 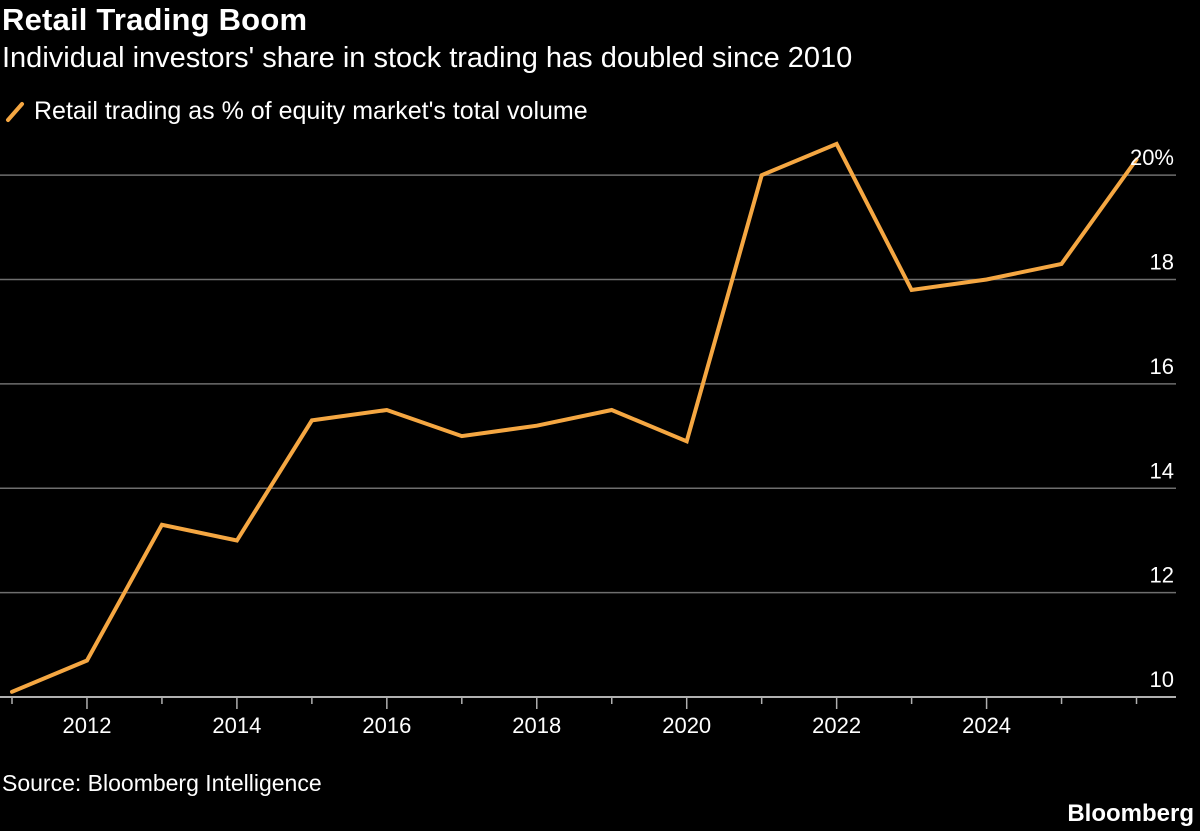 I want to click on x-tick-label: 2024, so click(x=986, y=725).